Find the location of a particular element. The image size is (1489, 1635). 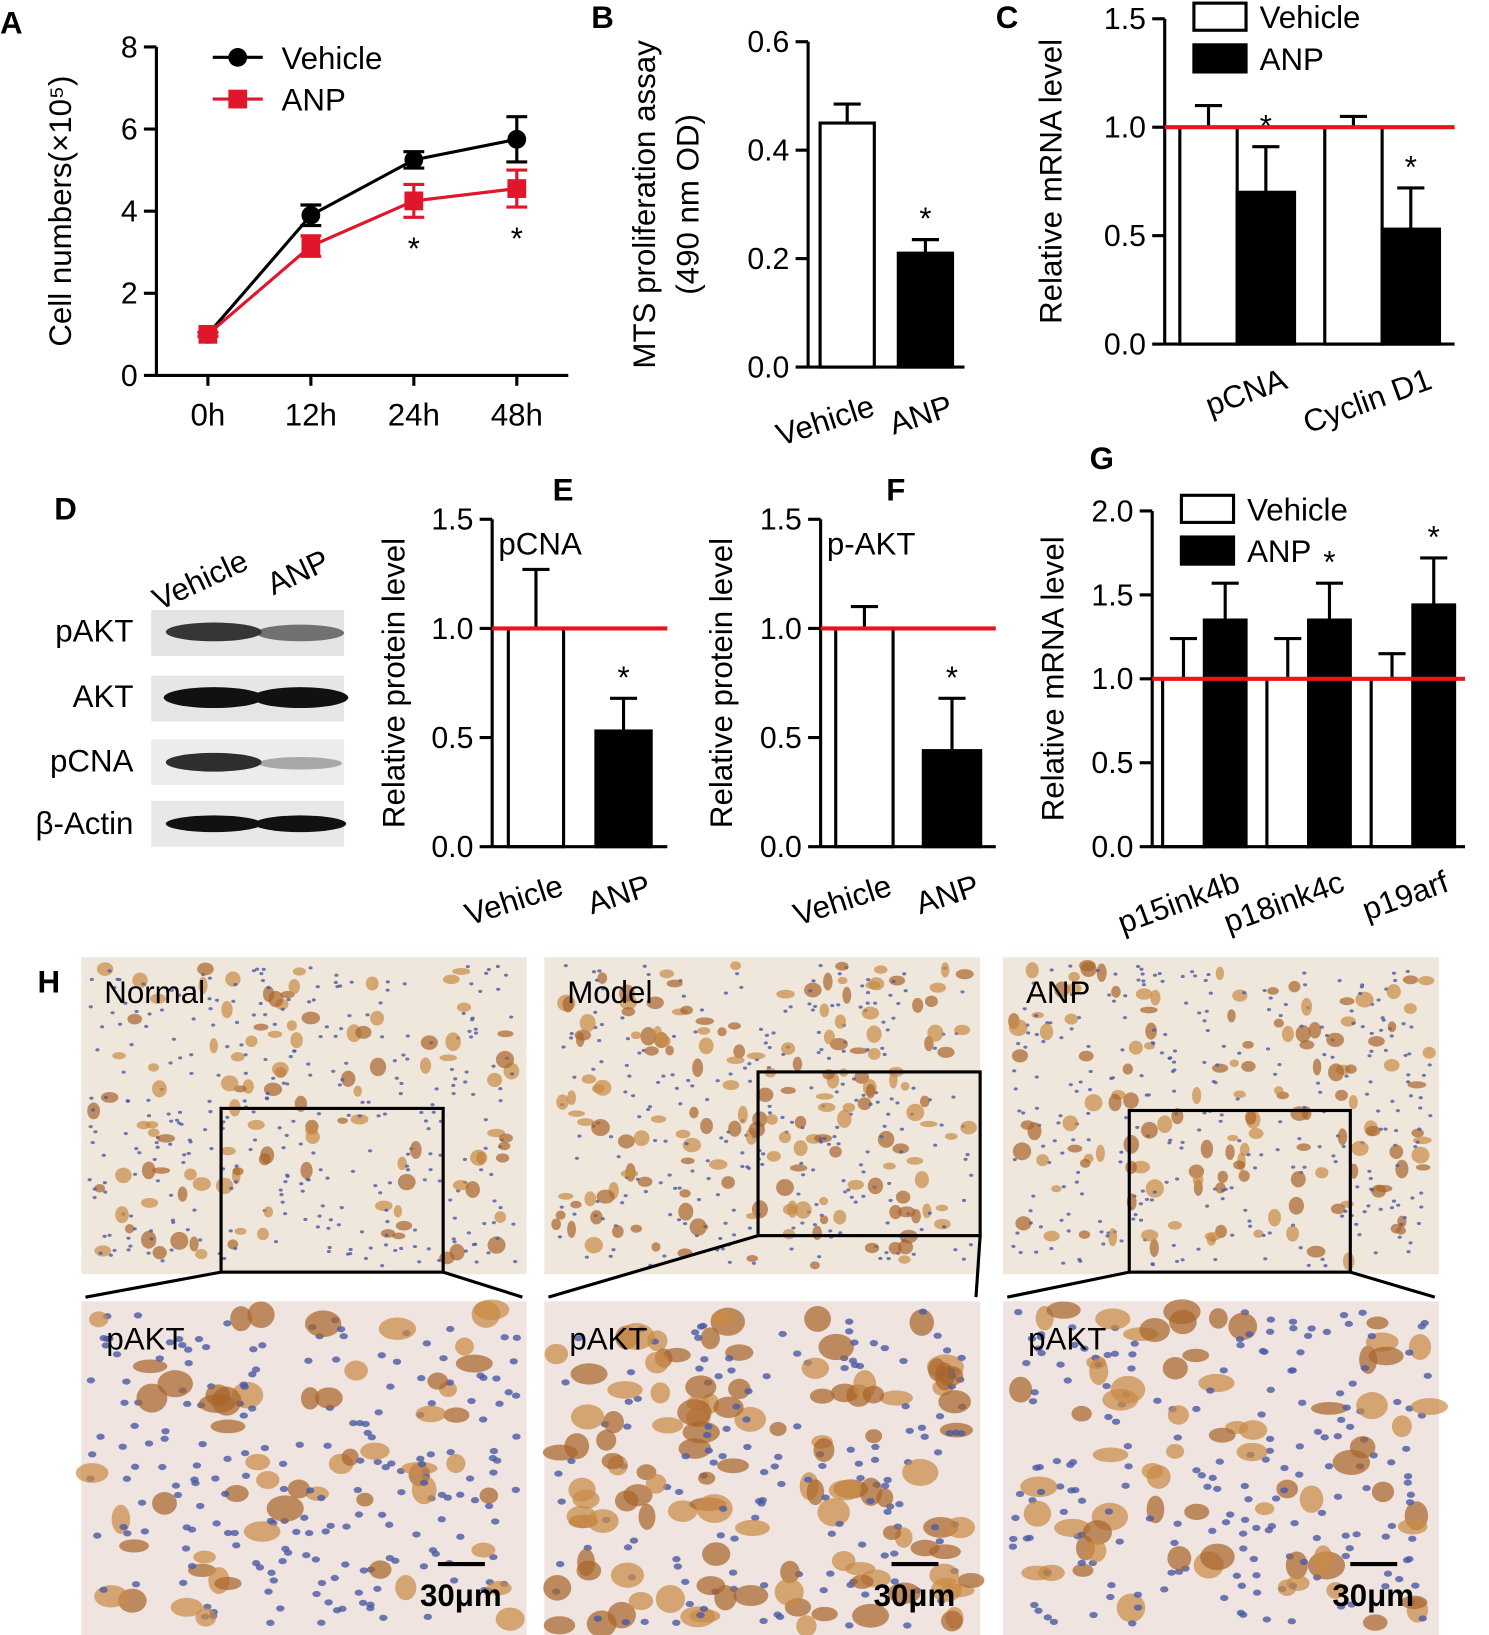

section-label: ANP is located at coordinates (1058, 992).